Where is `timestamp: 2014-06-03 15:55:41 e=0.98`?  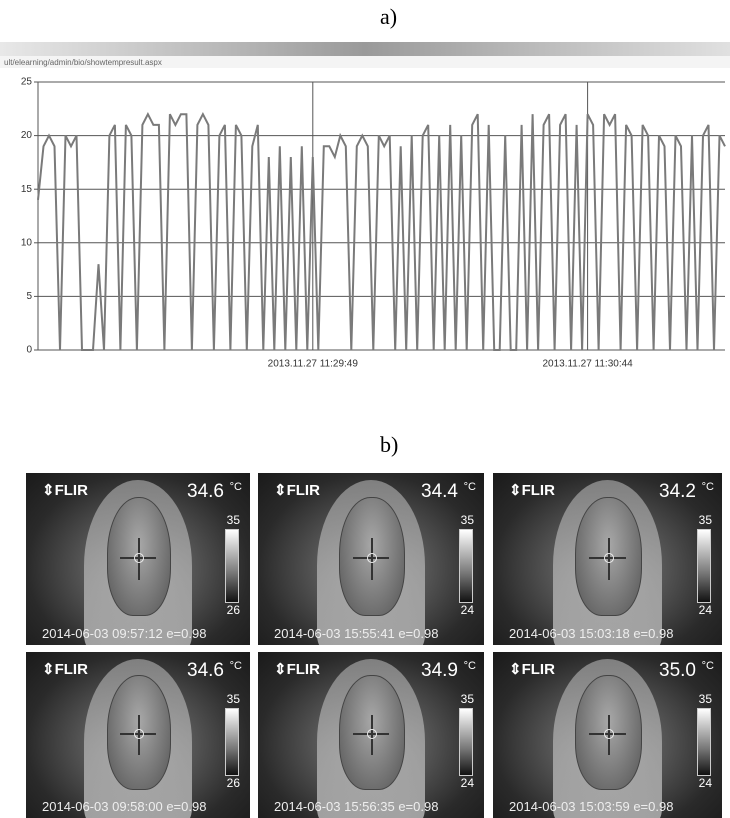 timestamp: 2014-06-03 15:55:41 e=0.98 is located at coordinates (356, 633).